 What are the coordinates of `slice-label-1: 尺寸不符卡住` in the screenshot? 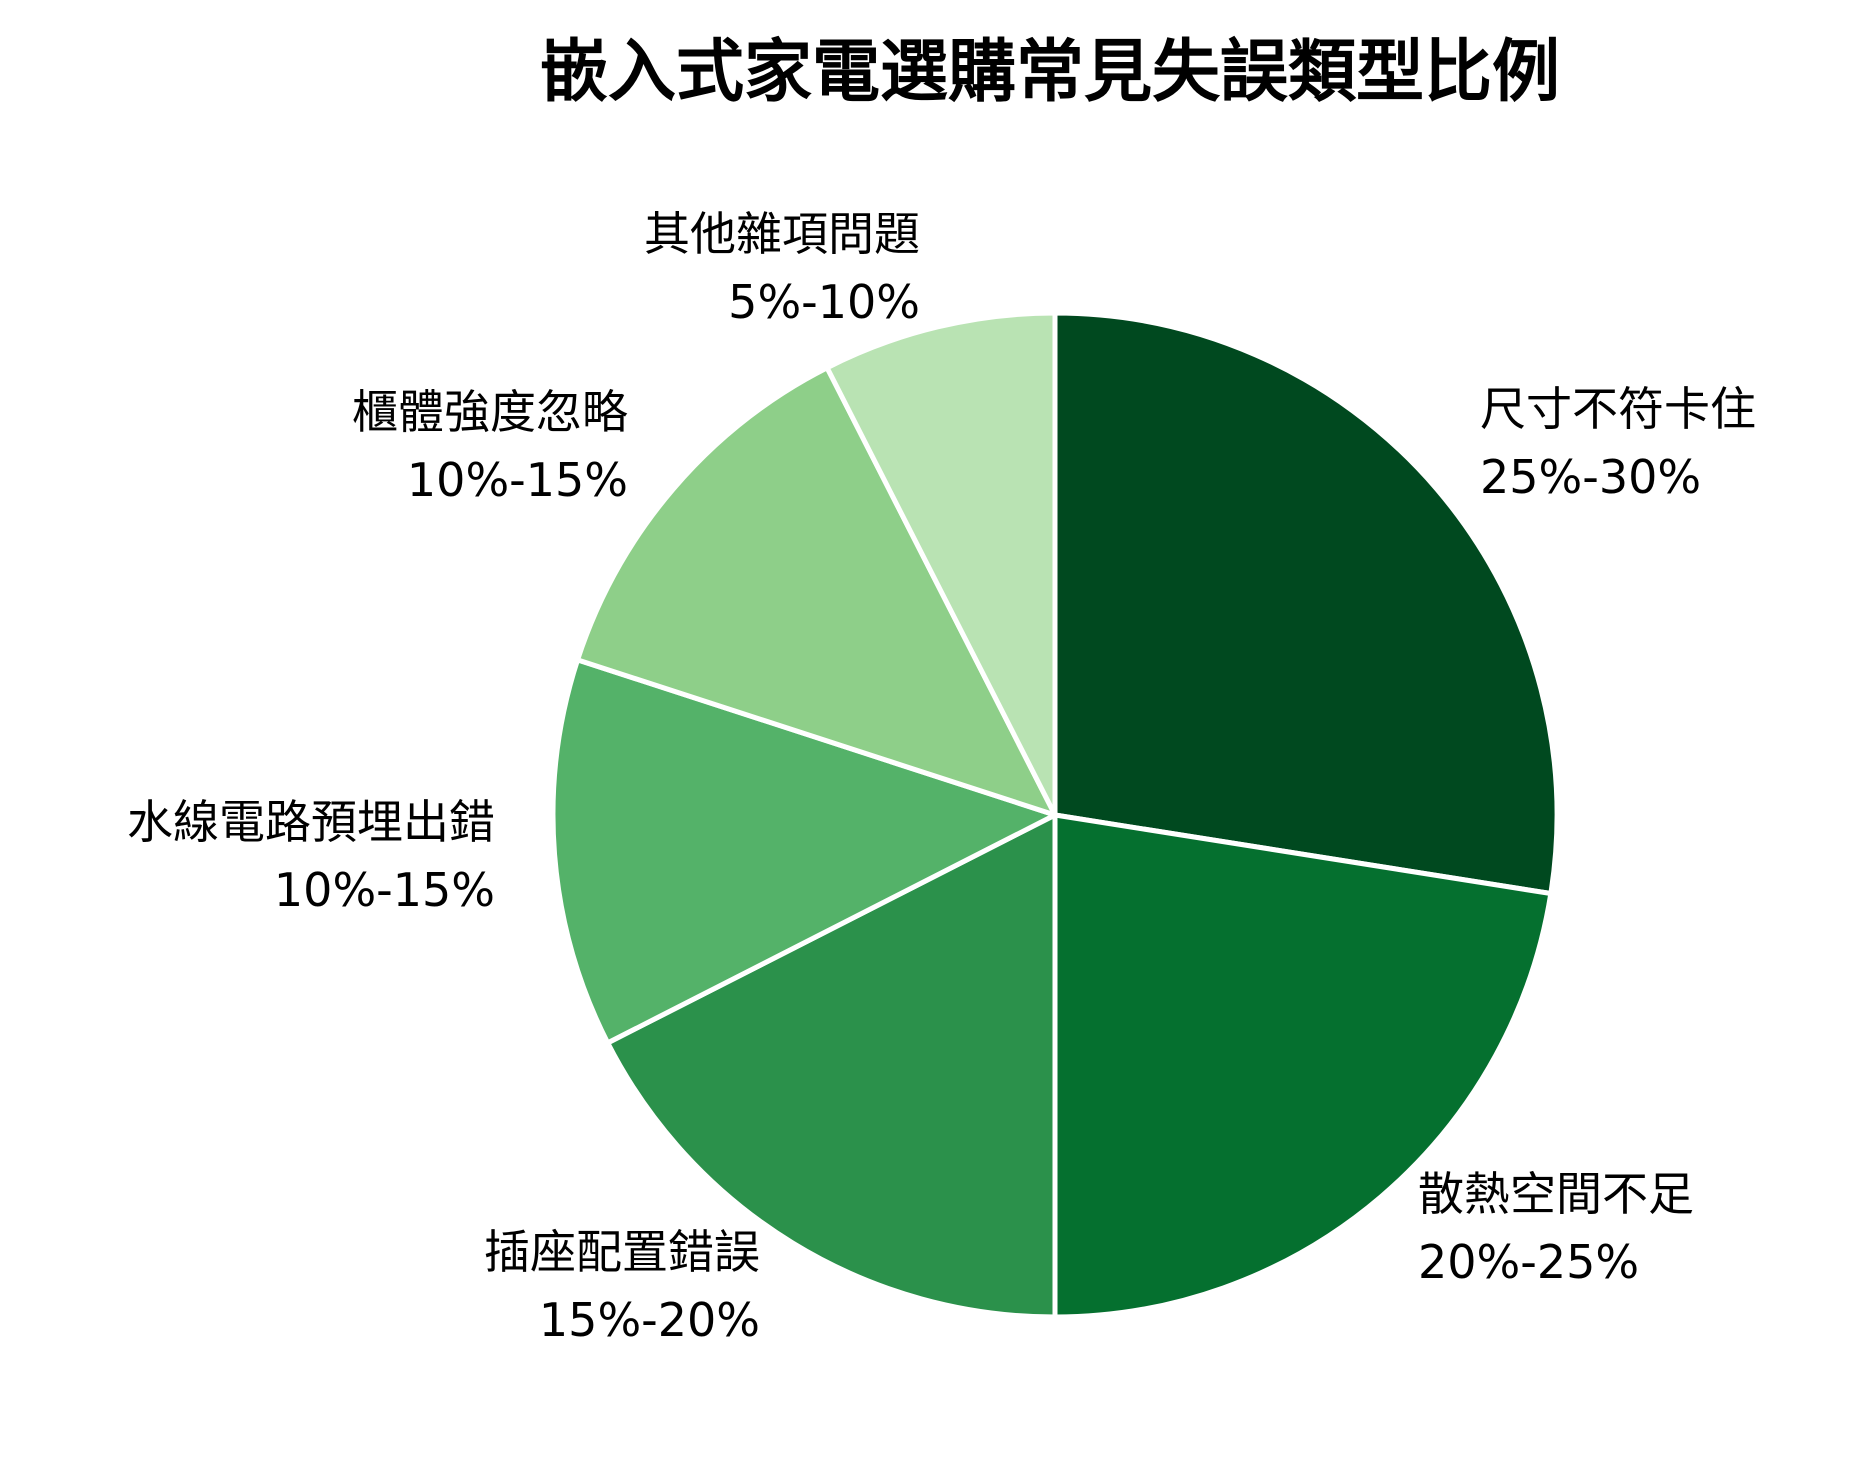 It's located at (1618, 409).